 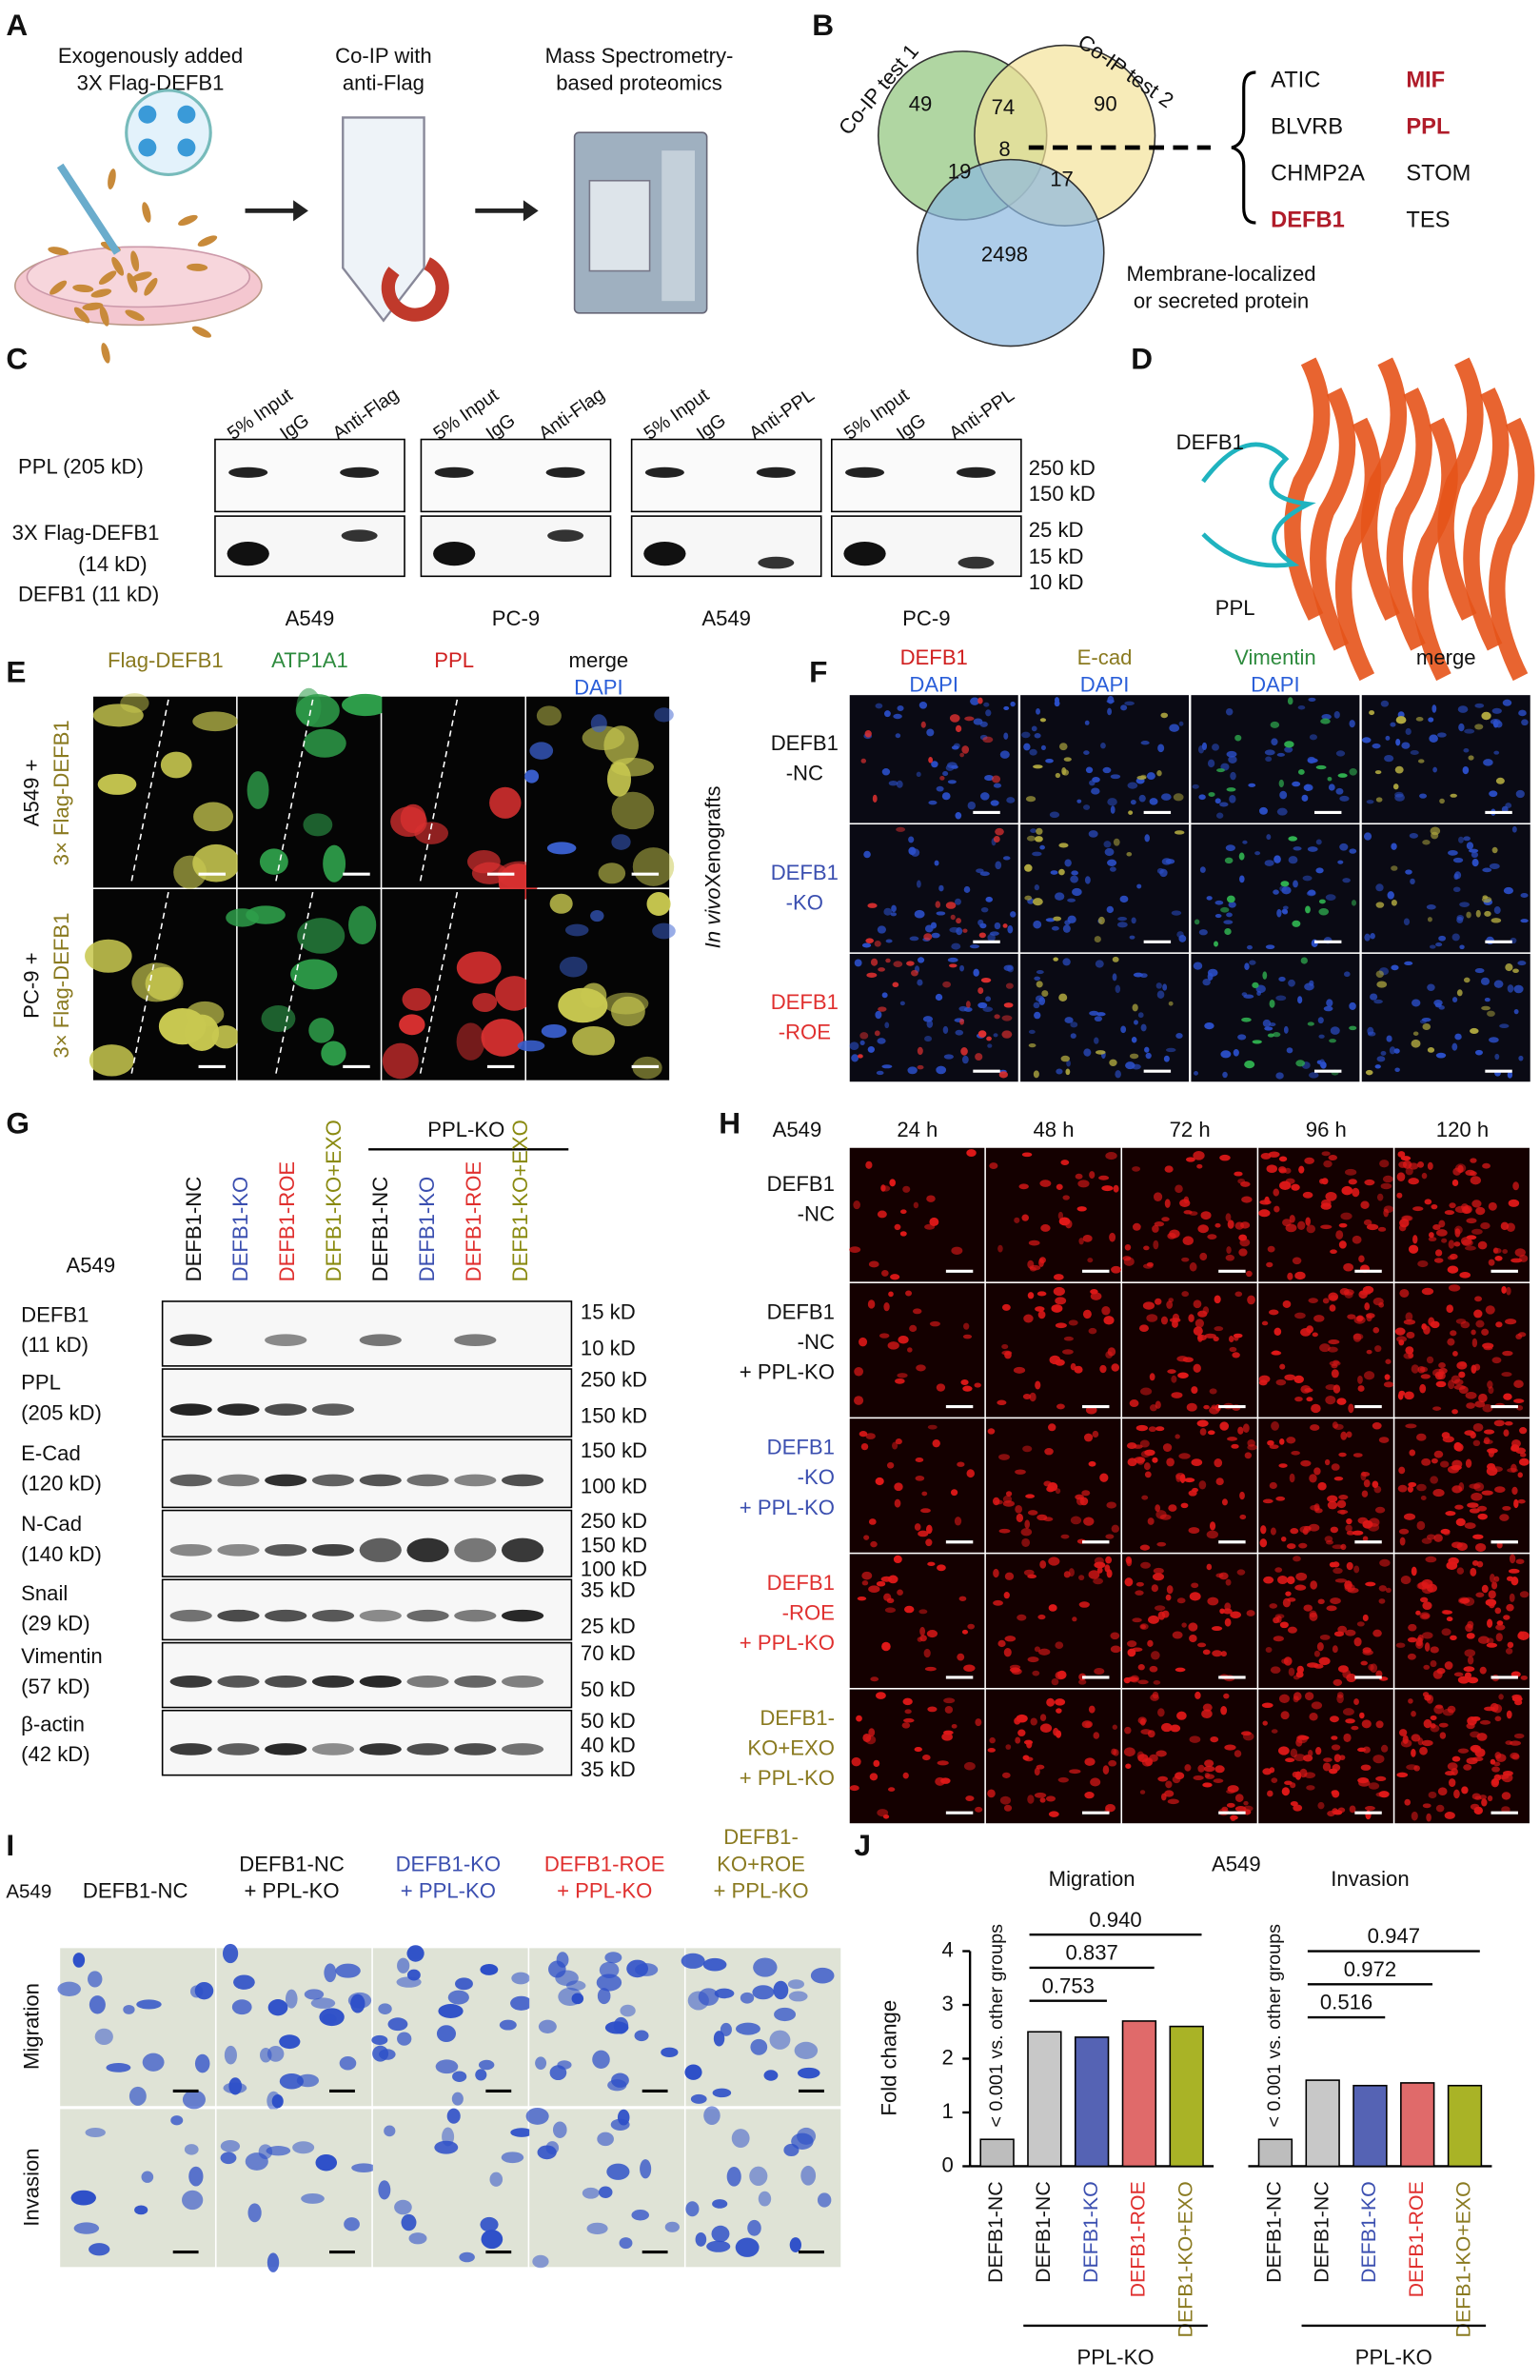 What do you see at coordinates (801, 1583) in the screenshot?
I see `row-label: DEFB1` at bounding box center [801, 1583].